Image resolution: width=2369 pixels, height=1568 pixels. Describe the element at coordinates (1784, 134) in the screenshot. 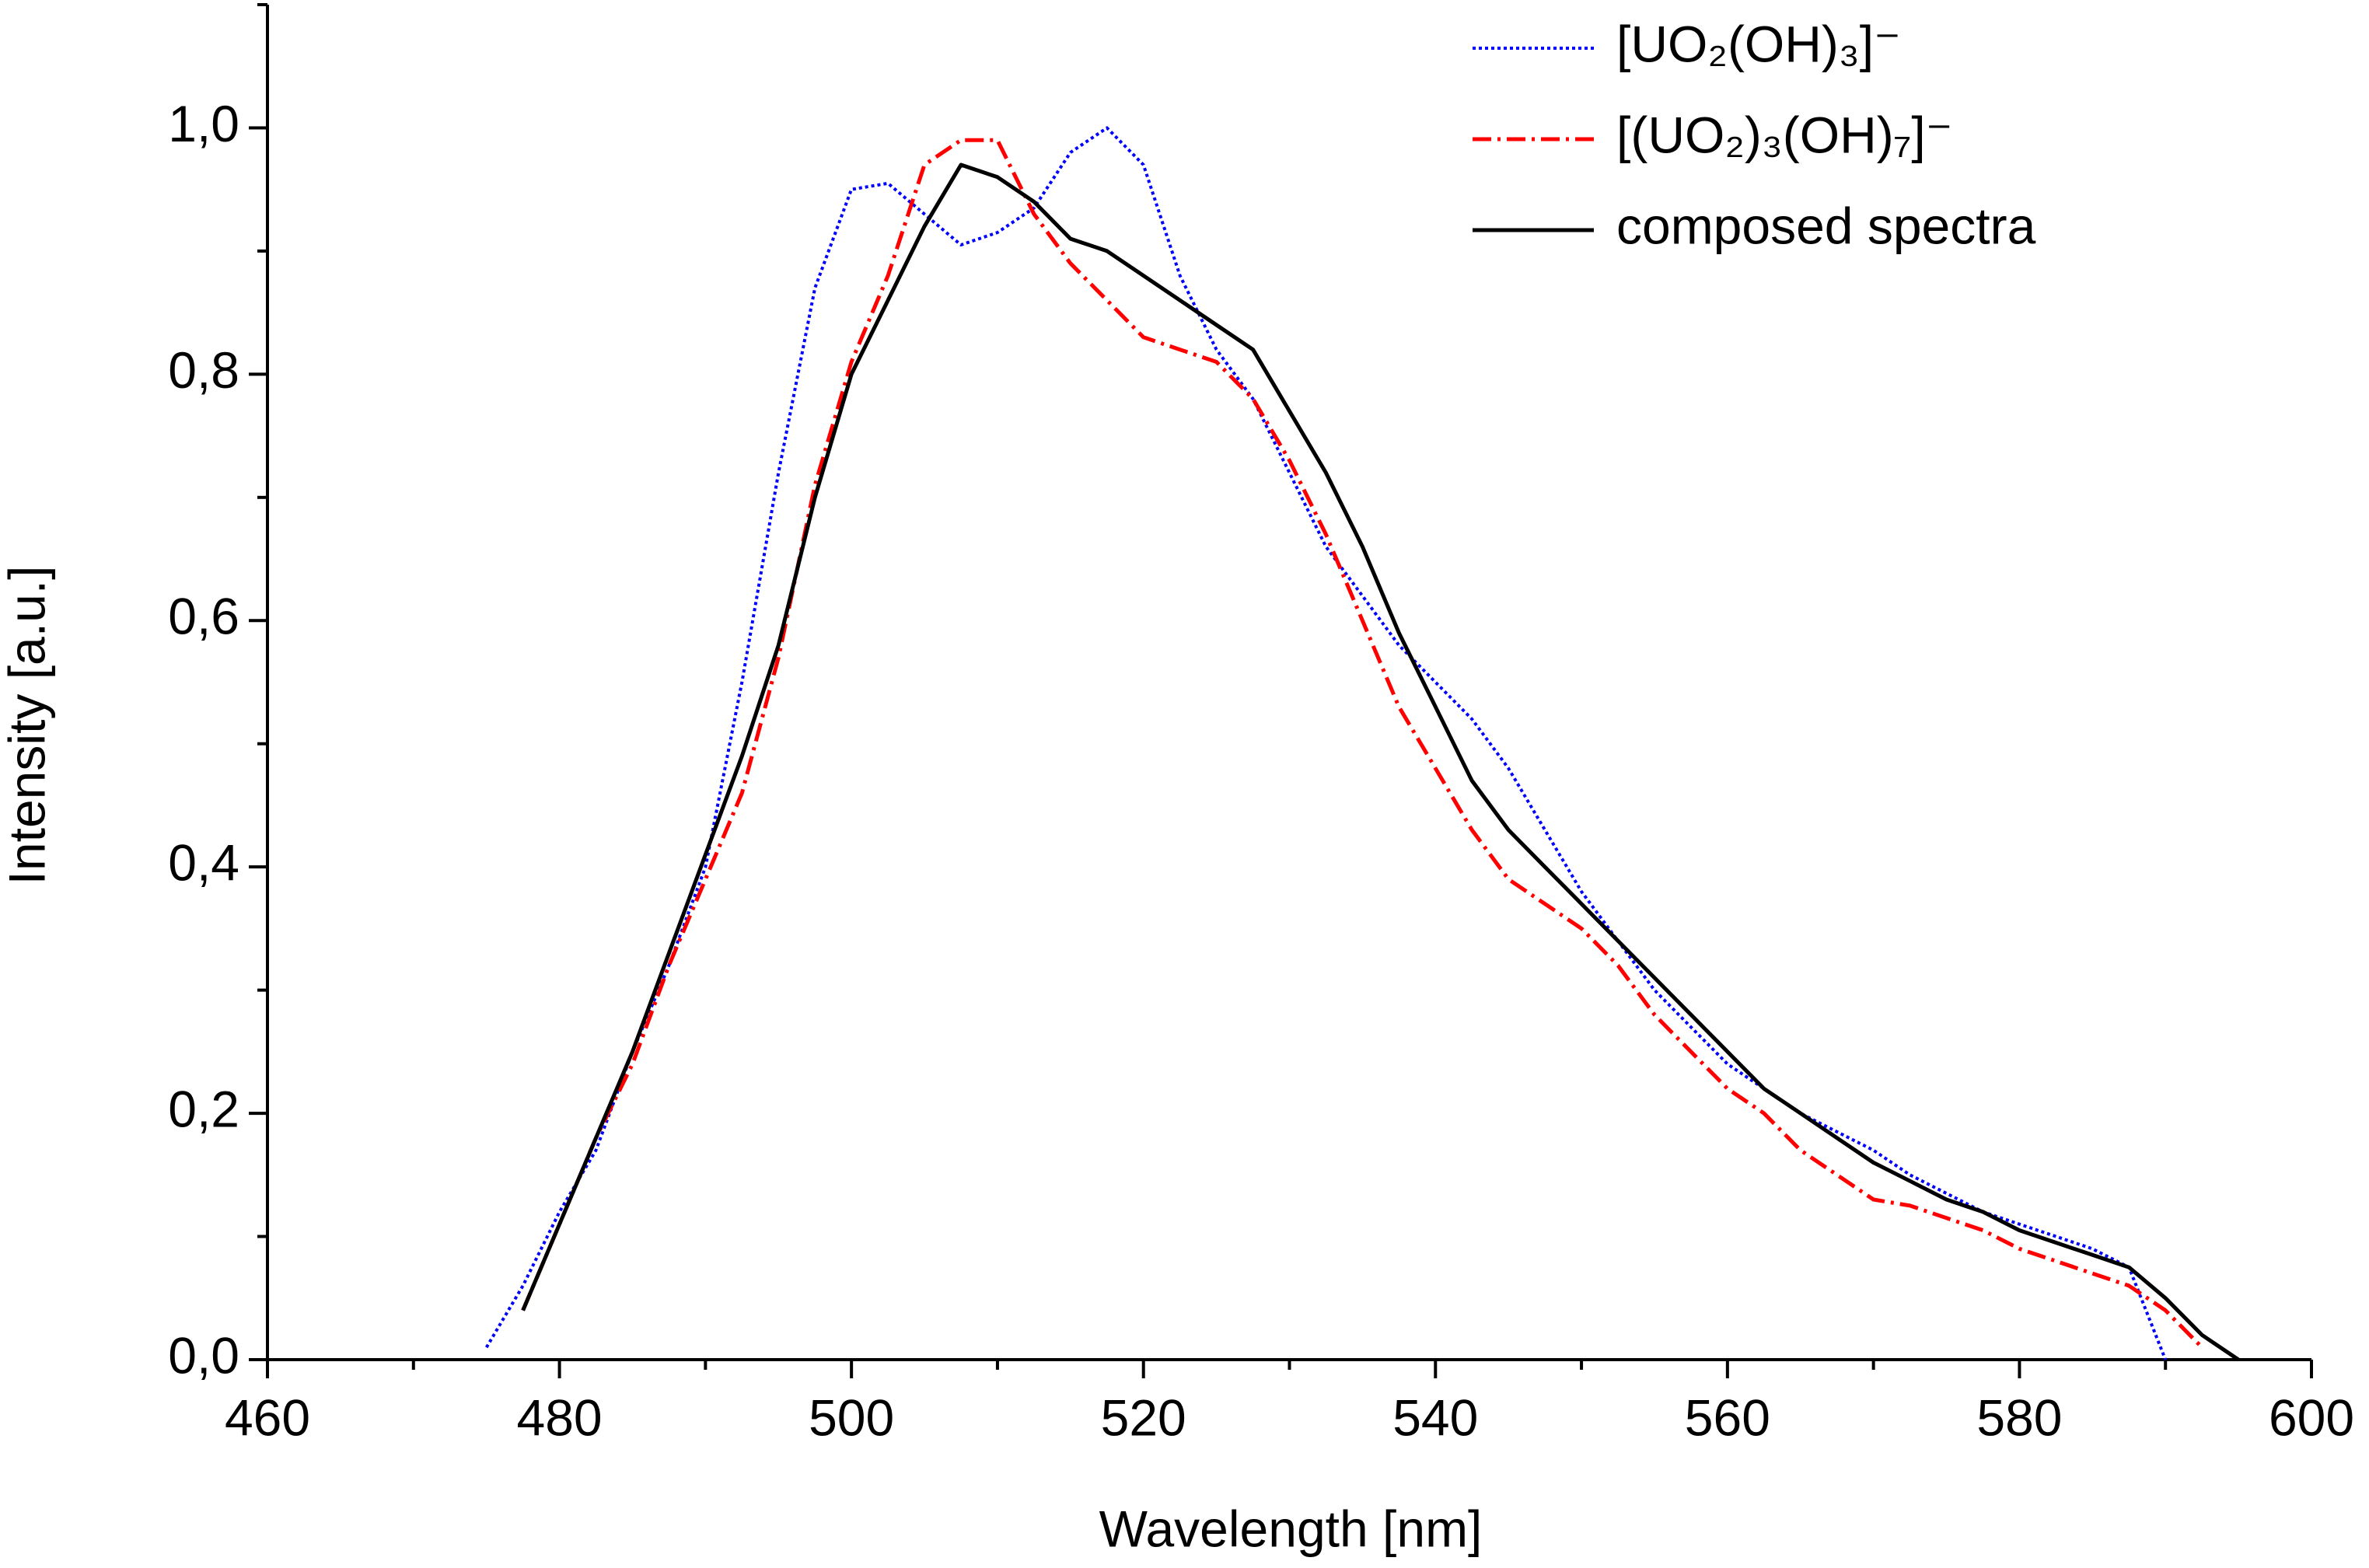

I see `legend-label: [(UO₂)₃(OH)₇]⁻` at that location.